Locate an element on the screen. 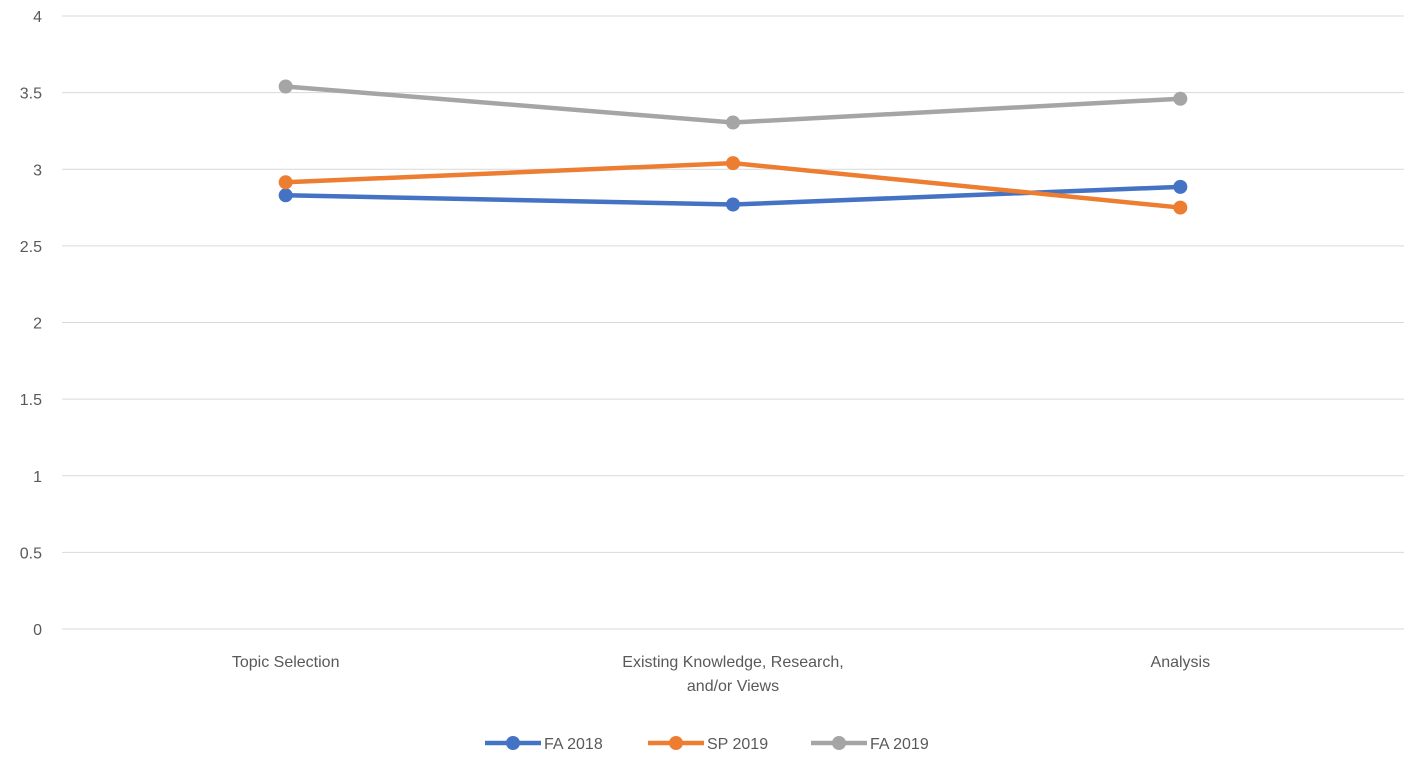 The image size is (1415, 757). legend-entry: FA 2019 is located at coordinates (870, 744).